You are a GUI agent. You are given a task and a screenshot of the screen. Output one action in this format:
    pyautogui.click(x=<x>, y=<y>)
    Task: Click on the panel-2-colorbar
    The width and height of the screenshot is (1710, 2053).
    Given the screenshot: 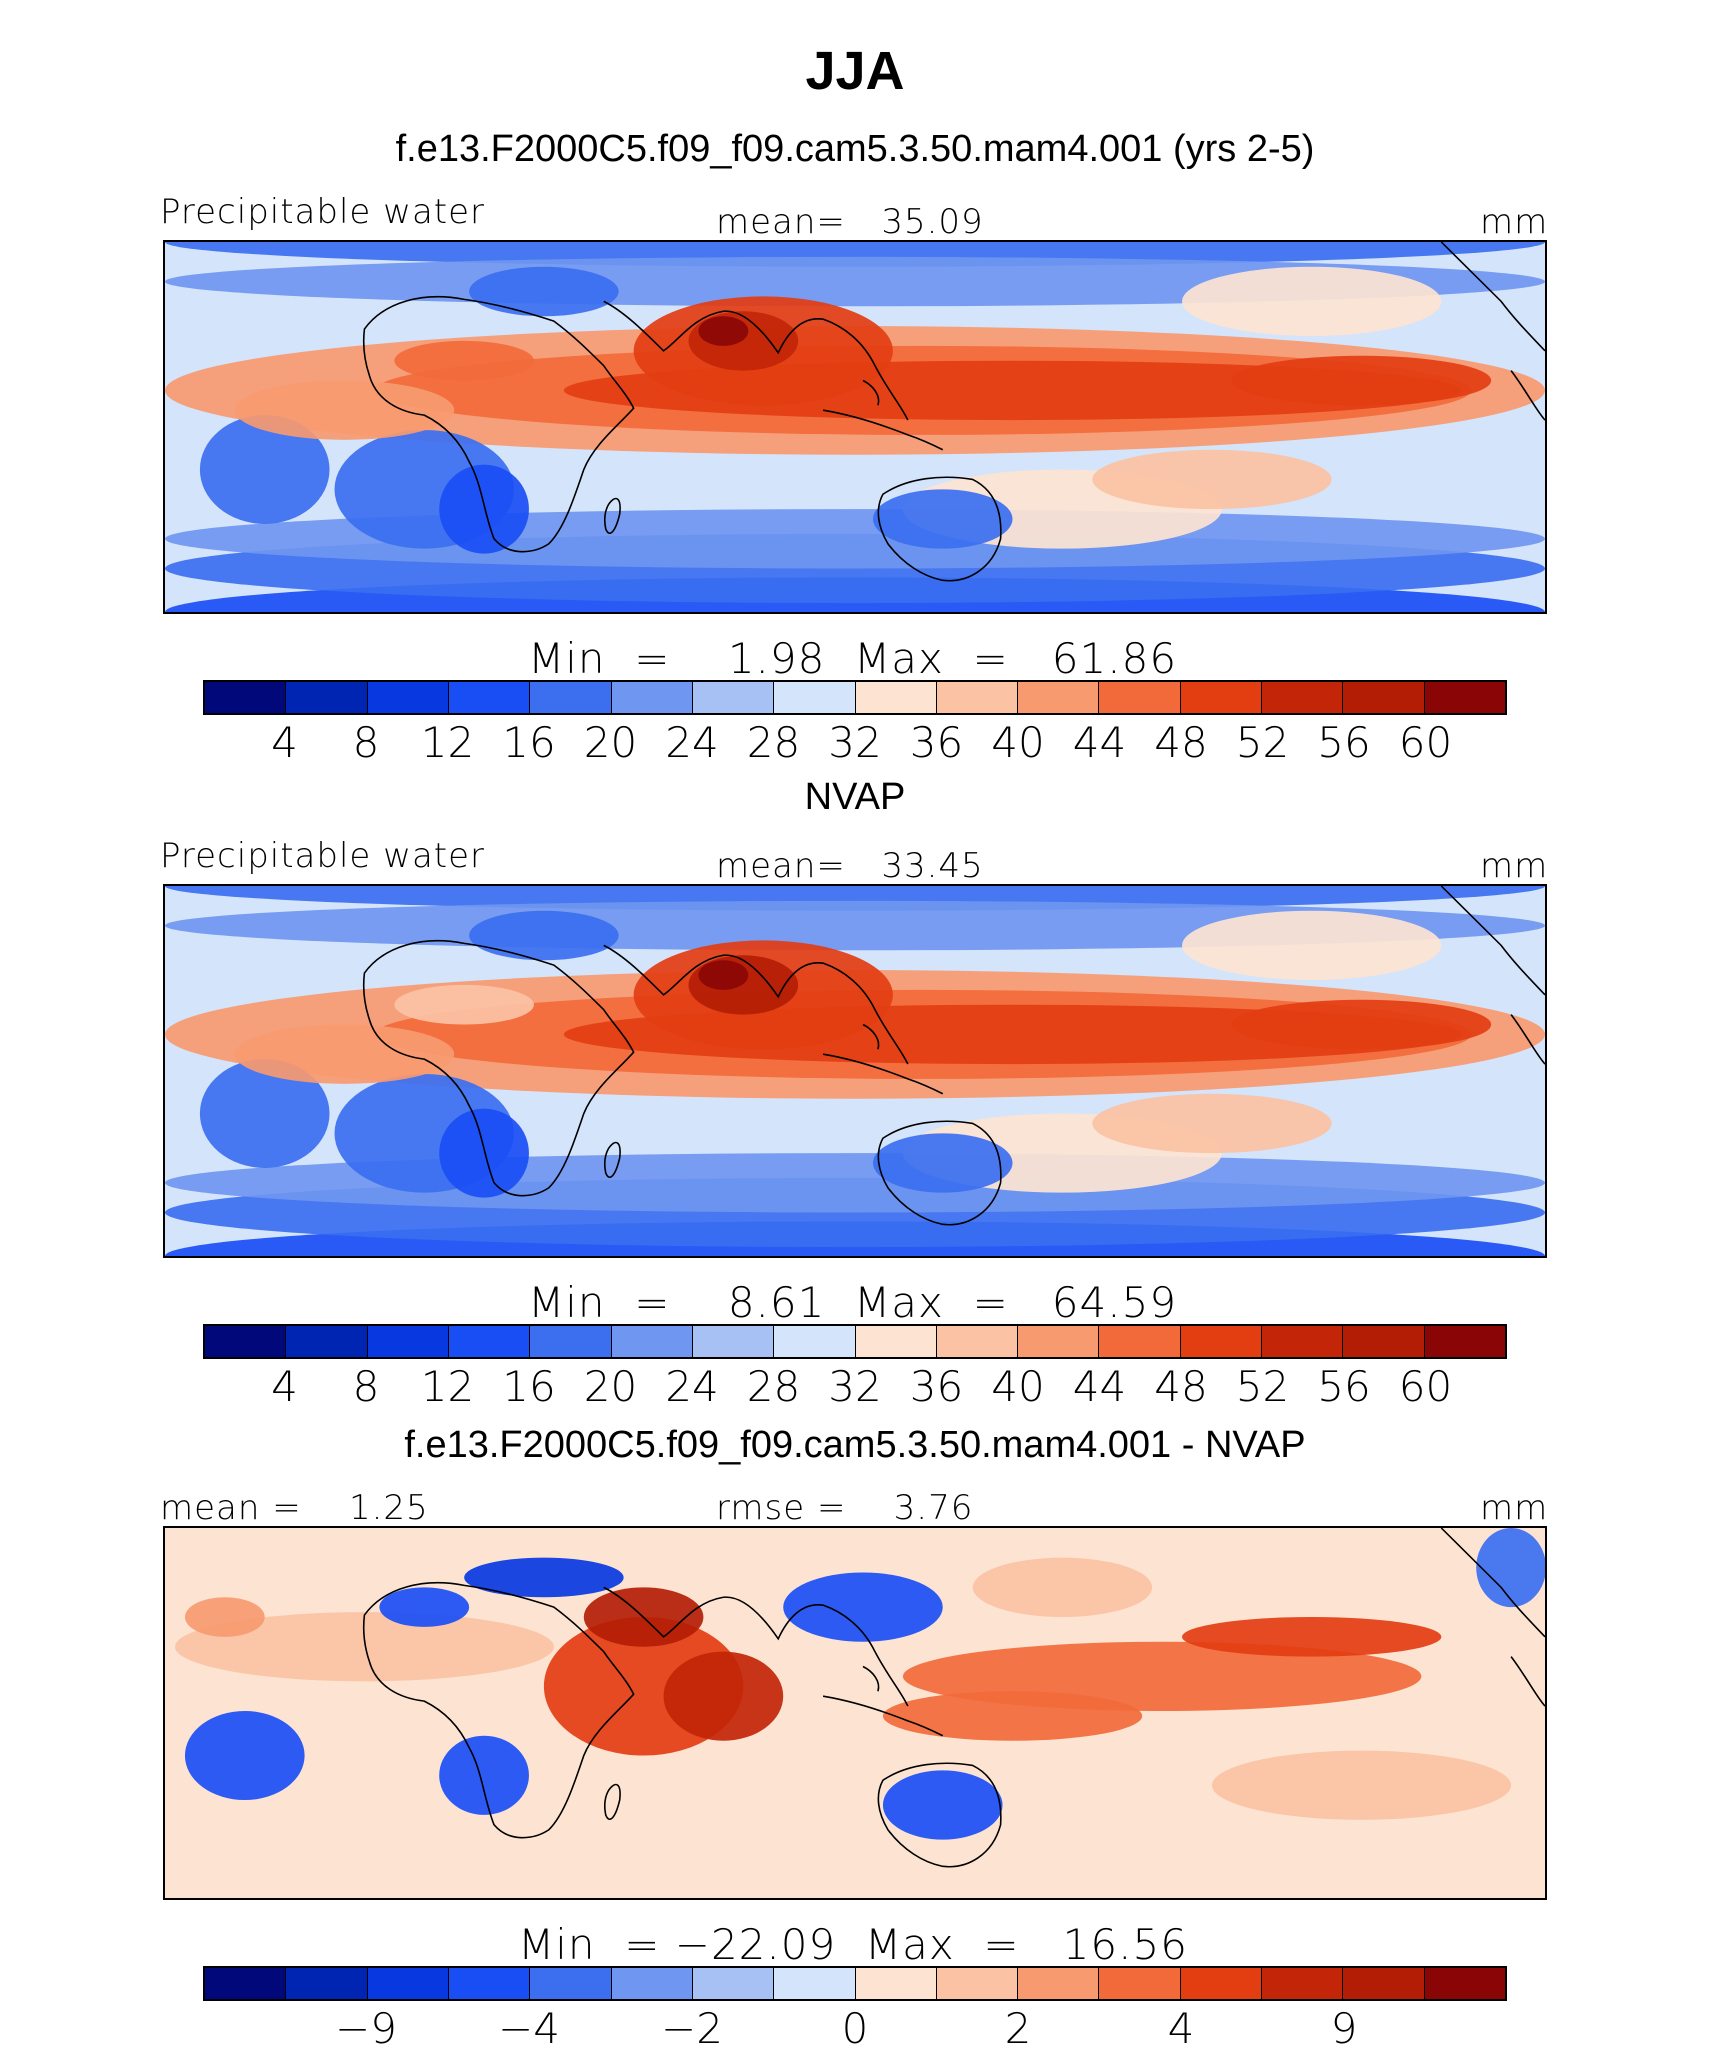 What is the action you would take?
    pyautogui.click(x=855, y=1341)
    